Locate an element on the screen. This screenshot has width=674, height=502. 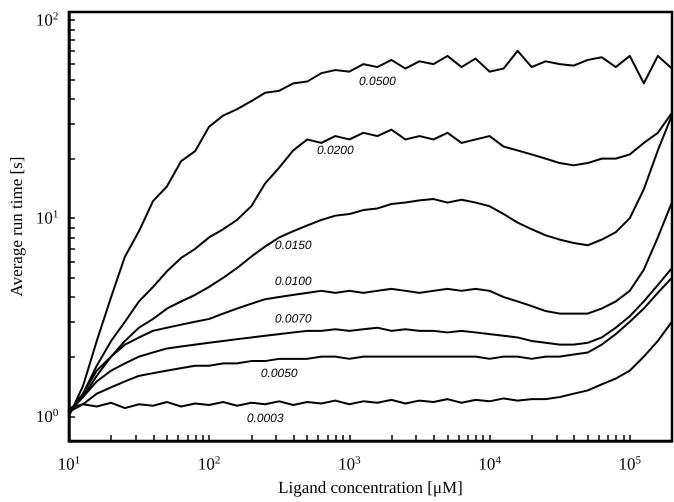
series-label: 0.0150 is located at coordinates (293, 245).